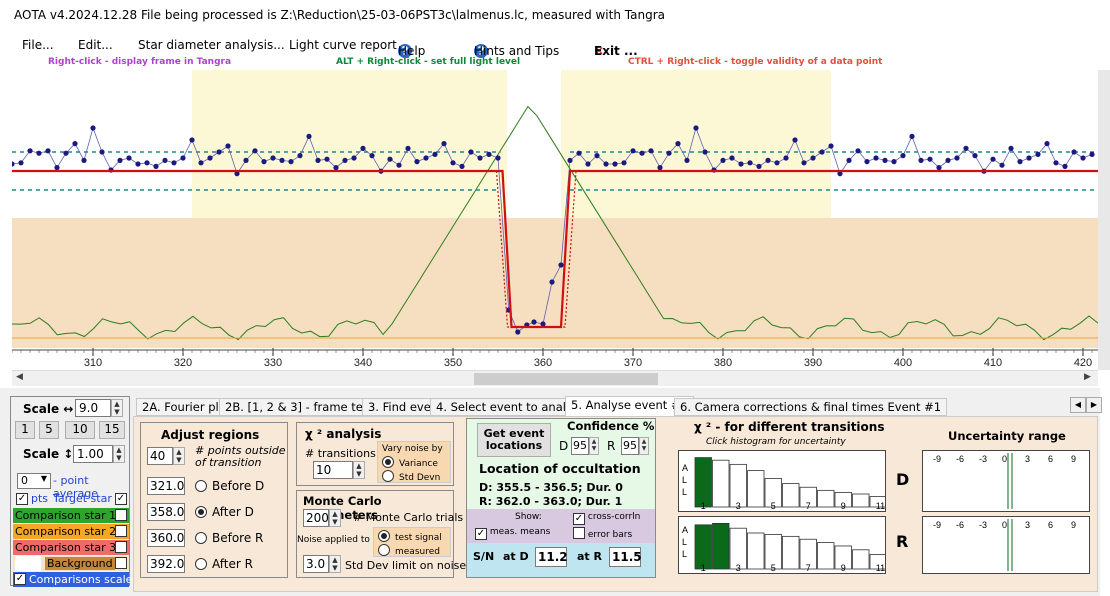 The image size is (1110, 596). Describe the element at coordinates (166, 538) in the screenshot. I see `before-r-input: 360.0` at that location.